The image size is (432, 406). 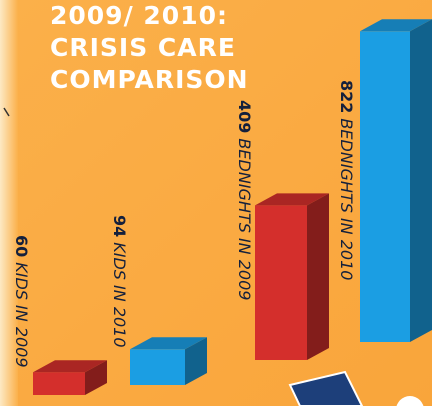 What do you see at coordinates (119, 294) in the screenshot?
I see `category-label: KIDS IN 2010` at bounding box center [119, 294].